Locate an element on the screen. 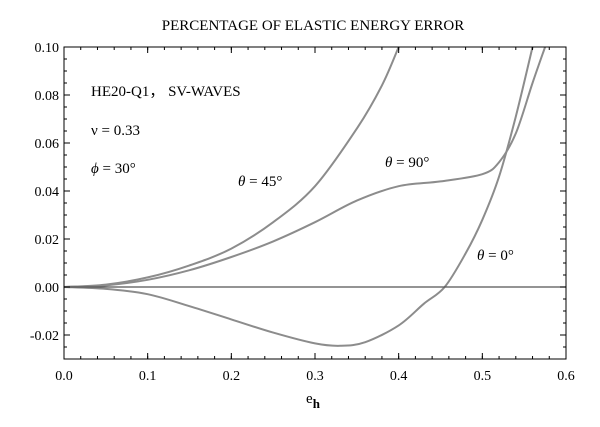 Image resolution: width=600 pixels, height=427 pixels. phi-symbol: ϕ is located at coordinates (95, 169).